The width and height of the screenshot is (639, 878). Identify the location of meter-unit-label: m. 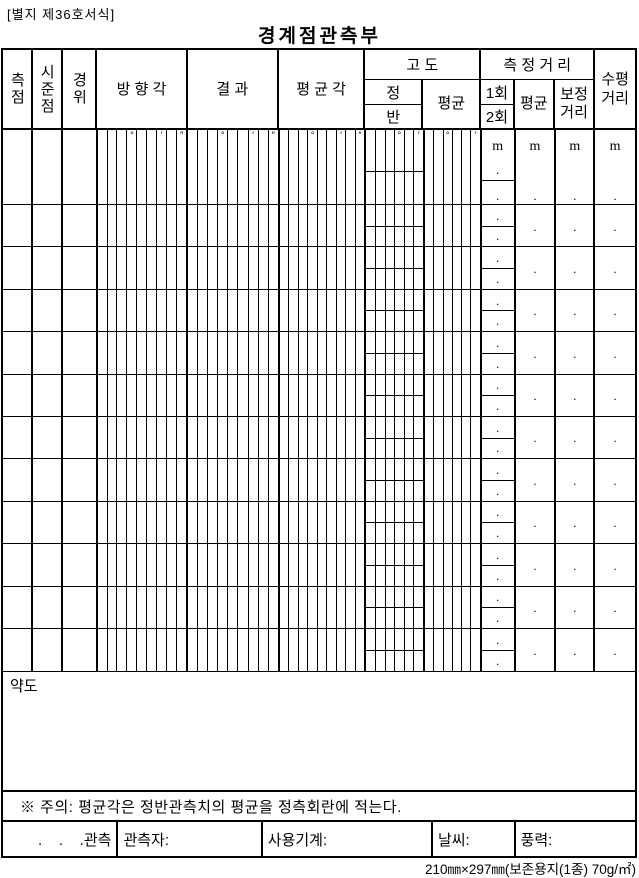
(575, 146).